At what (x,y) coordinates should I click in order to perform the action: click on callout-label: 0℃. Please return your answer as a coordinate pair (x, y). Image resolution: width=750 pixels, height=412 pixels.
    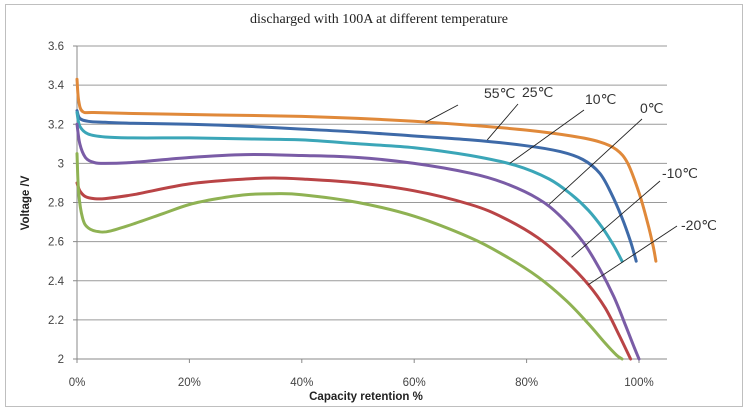
    Looking at the image, I should click on (652, 108).